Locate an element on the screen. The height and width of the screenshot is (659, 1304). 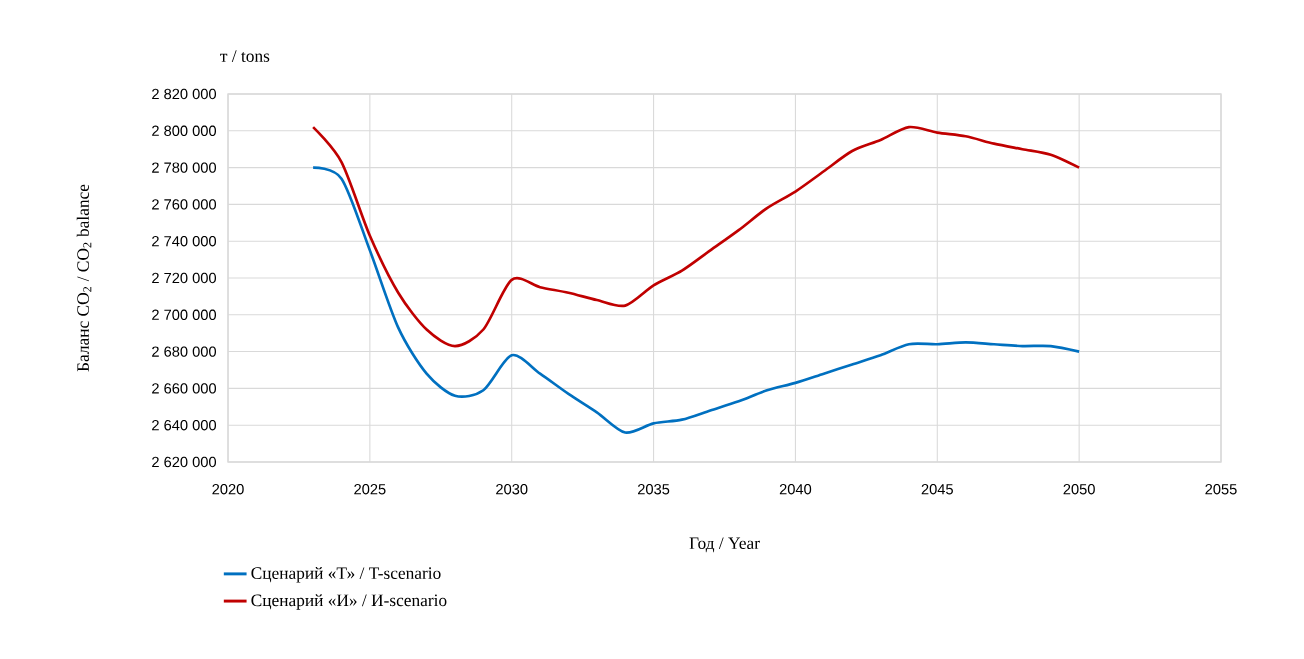
x-tick-label: 2040 is located at coordinates (795, 489).